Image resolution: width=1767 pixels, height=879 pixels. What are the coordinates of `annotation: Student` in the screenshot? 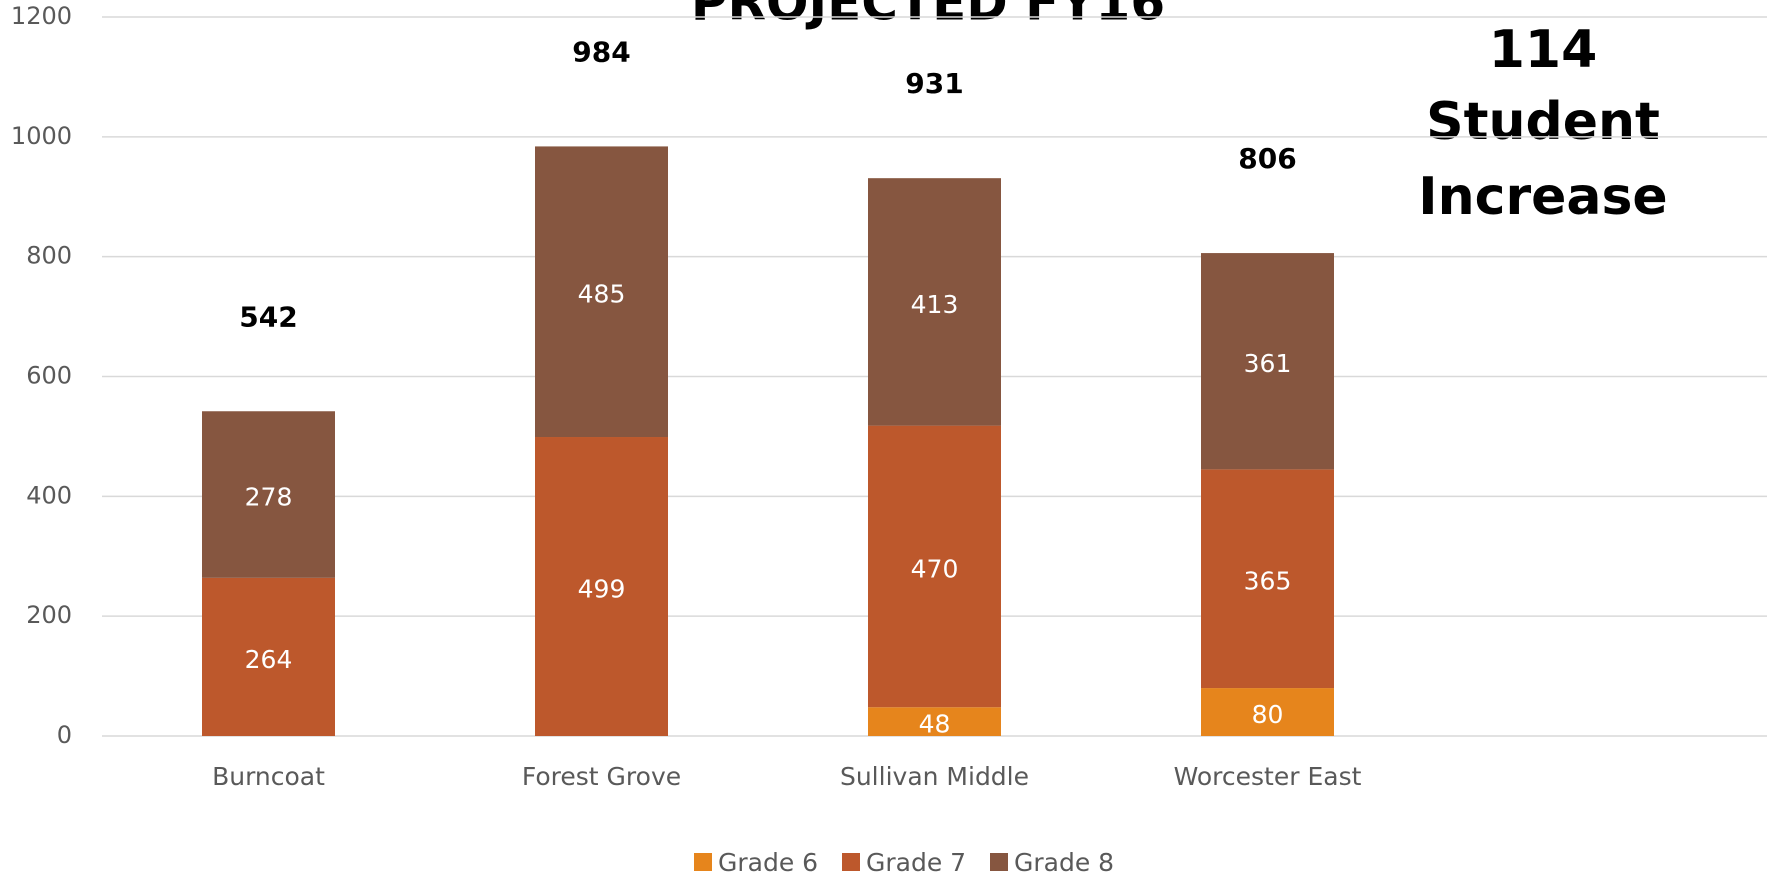 It's located at (1543, 122).